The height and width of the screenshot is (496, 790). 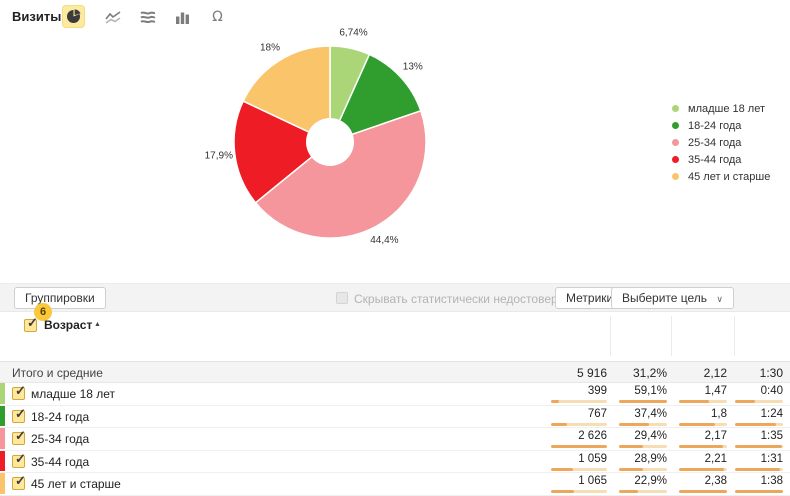 I want to click on dimension-column-header: Возраст, so click(x=68, y=325).